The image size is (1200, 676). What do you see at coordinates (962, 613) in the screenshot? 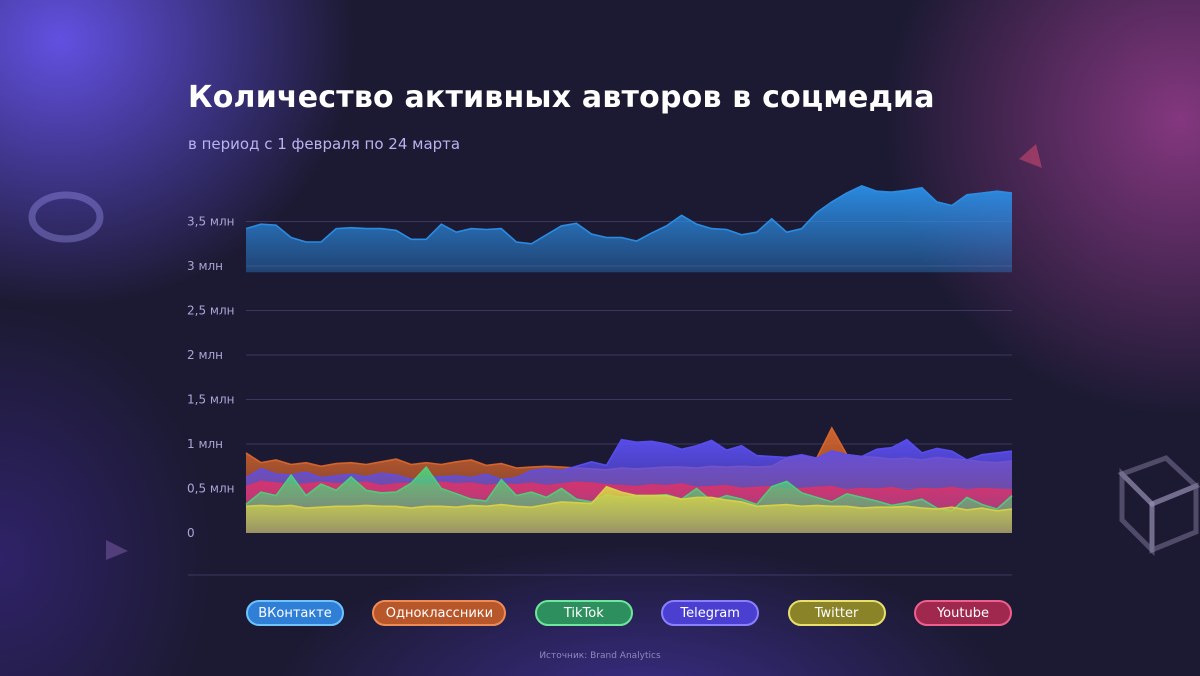
I see `legend-item-youtube: Youtube` at bounding box center [962, 613].